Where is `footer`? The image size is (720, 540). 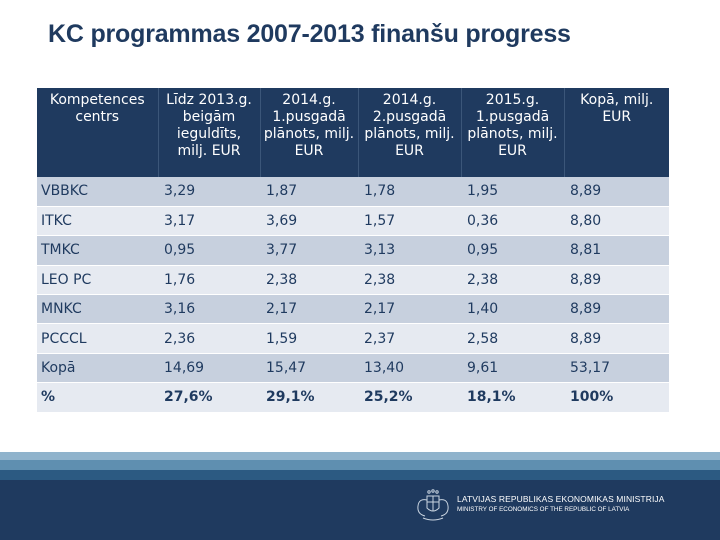
footer is located at coordinates (360, 510).